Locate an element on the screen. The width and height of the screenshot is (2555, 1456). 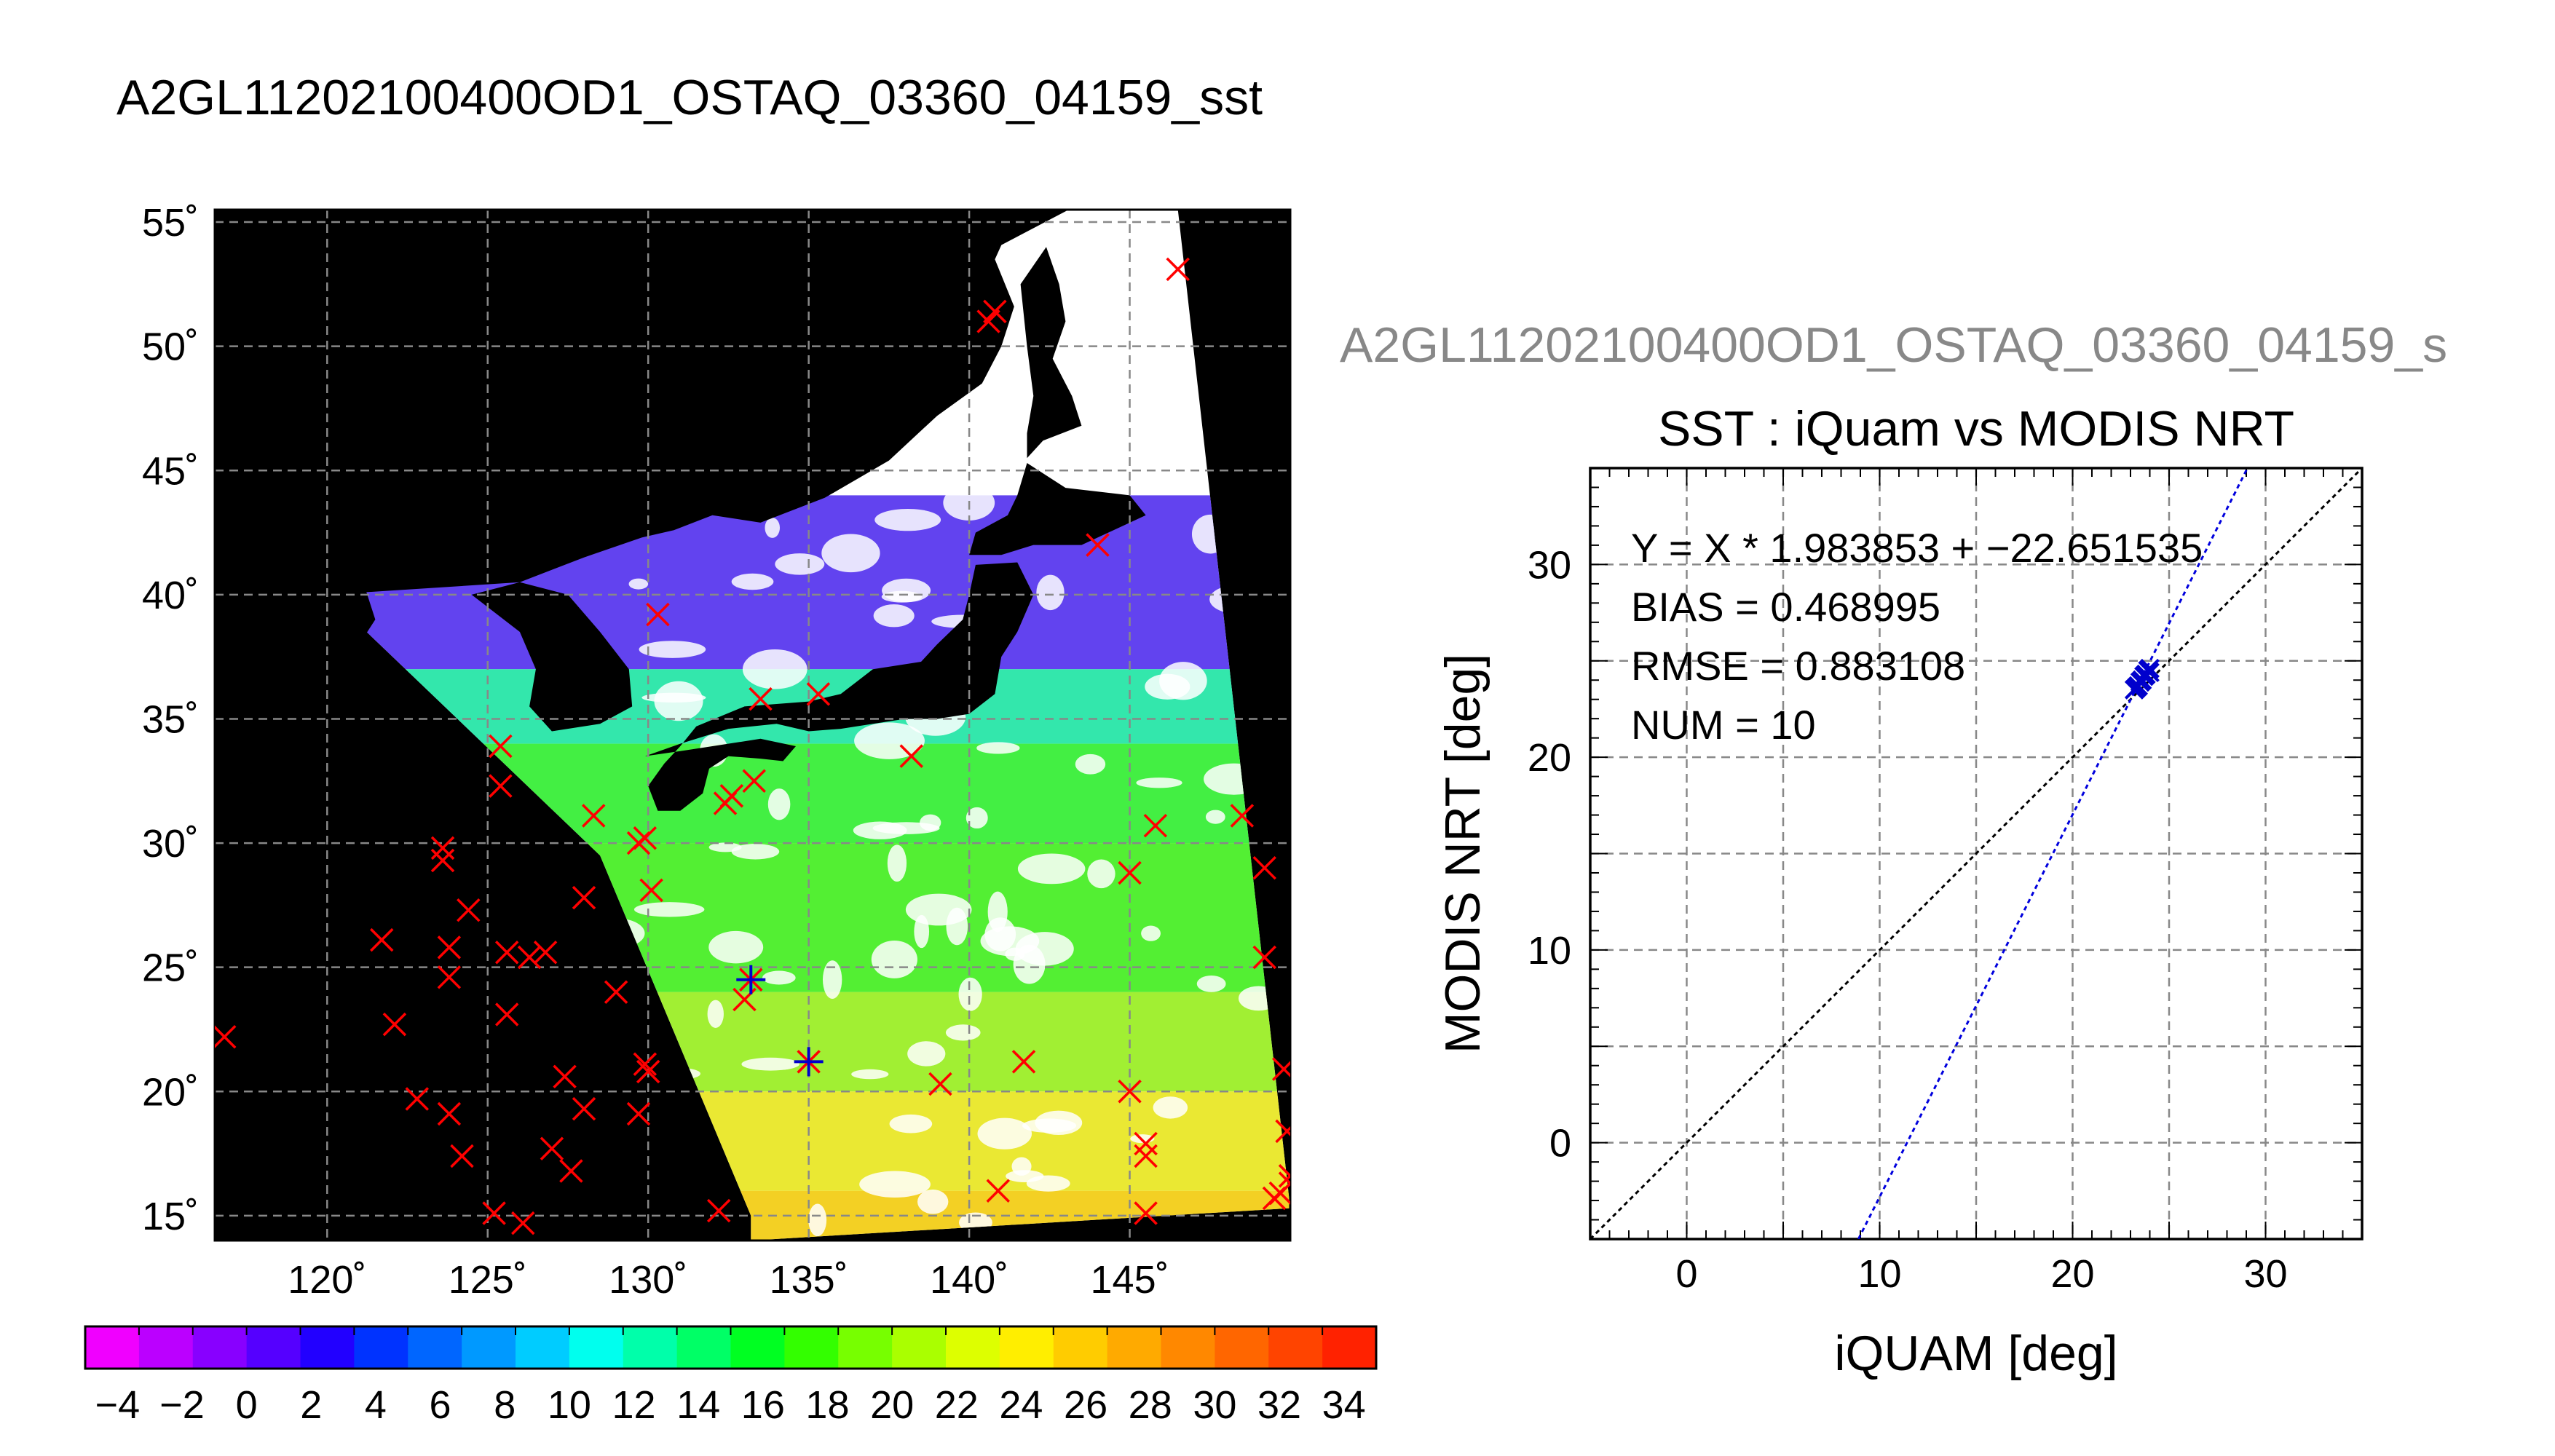
colorbar-tick-label: 24 is located at coordinates (1021, 1405).